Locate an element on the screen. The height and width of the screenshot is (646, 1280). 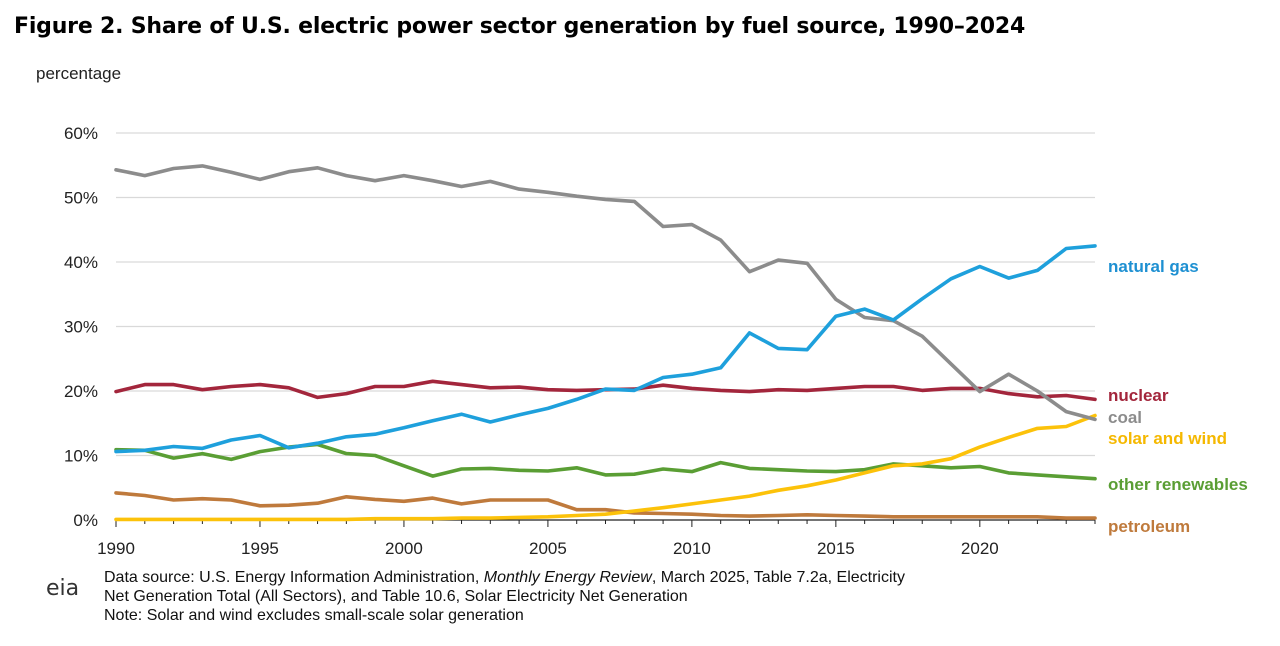
series-line-other-renewables is located at coordinates (605, 461).